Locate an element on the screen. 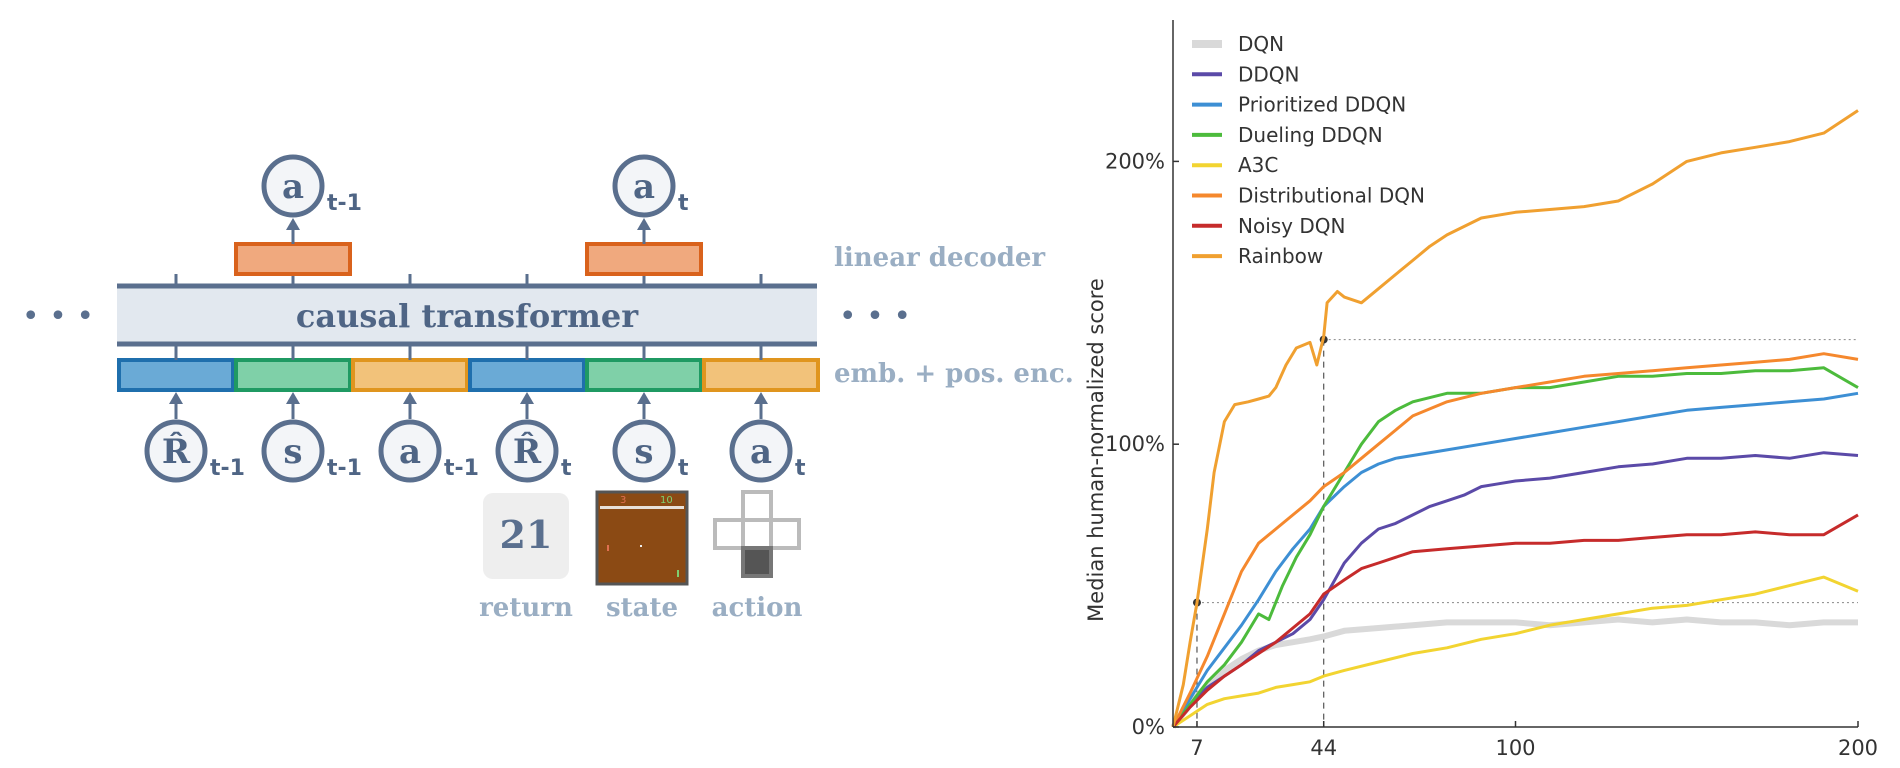 The image size is (1900, 768). legend-label: DQN is located at coordinates (1261, 44).